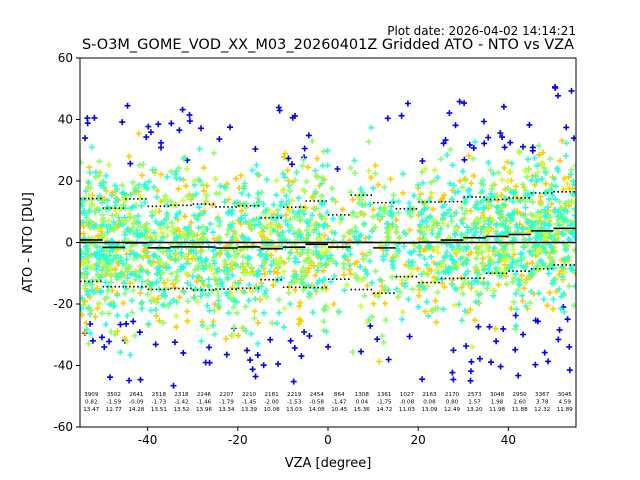 This screenshot has width=640, height=480. Describe the element at coordinates (475, 410) in the screenshot. I see `bin-std-label: 13.20` at that location.